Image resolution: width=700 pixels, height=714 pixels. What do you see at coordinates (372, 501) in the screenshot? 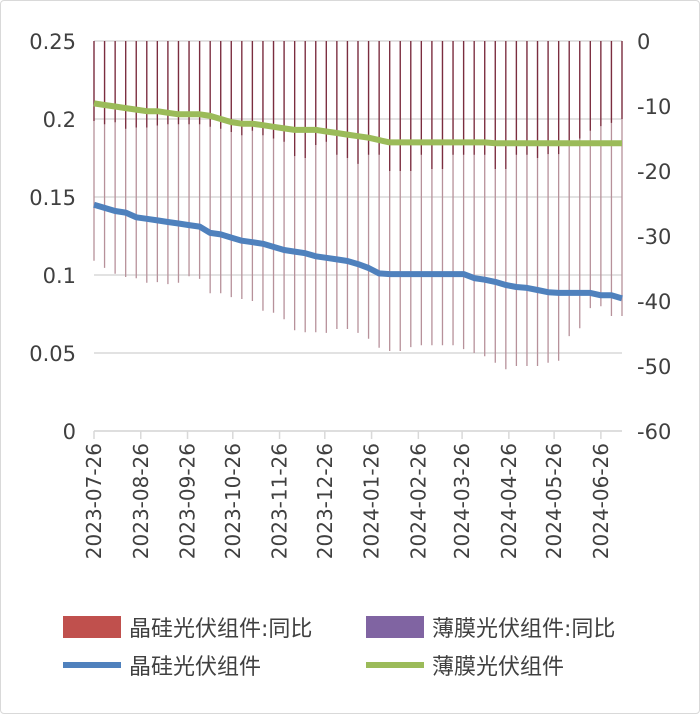
I see `x-axis-tick-label: 2024-01-26` at bounding box center [372, 501].